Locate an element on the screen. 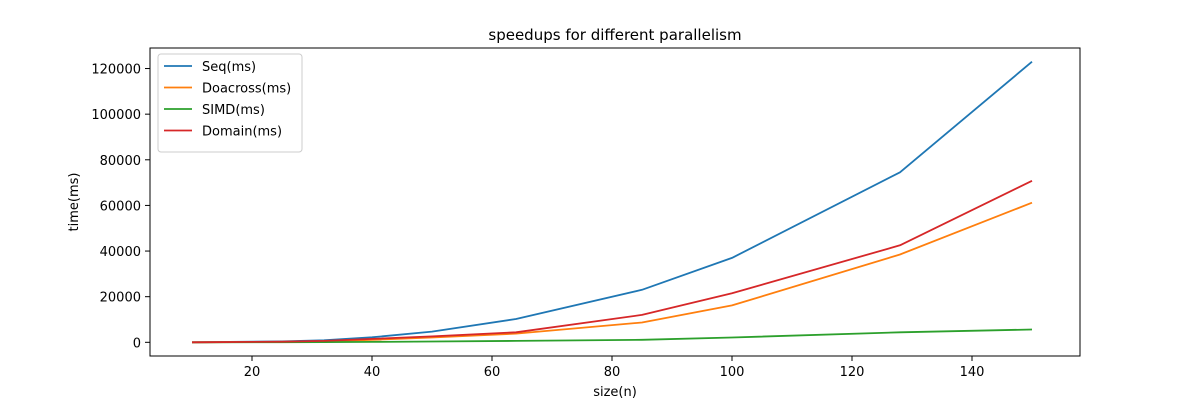 This screenshot has height=404, width=1200. y-axis-label: time(ms) is located at coordinates (74, 202).